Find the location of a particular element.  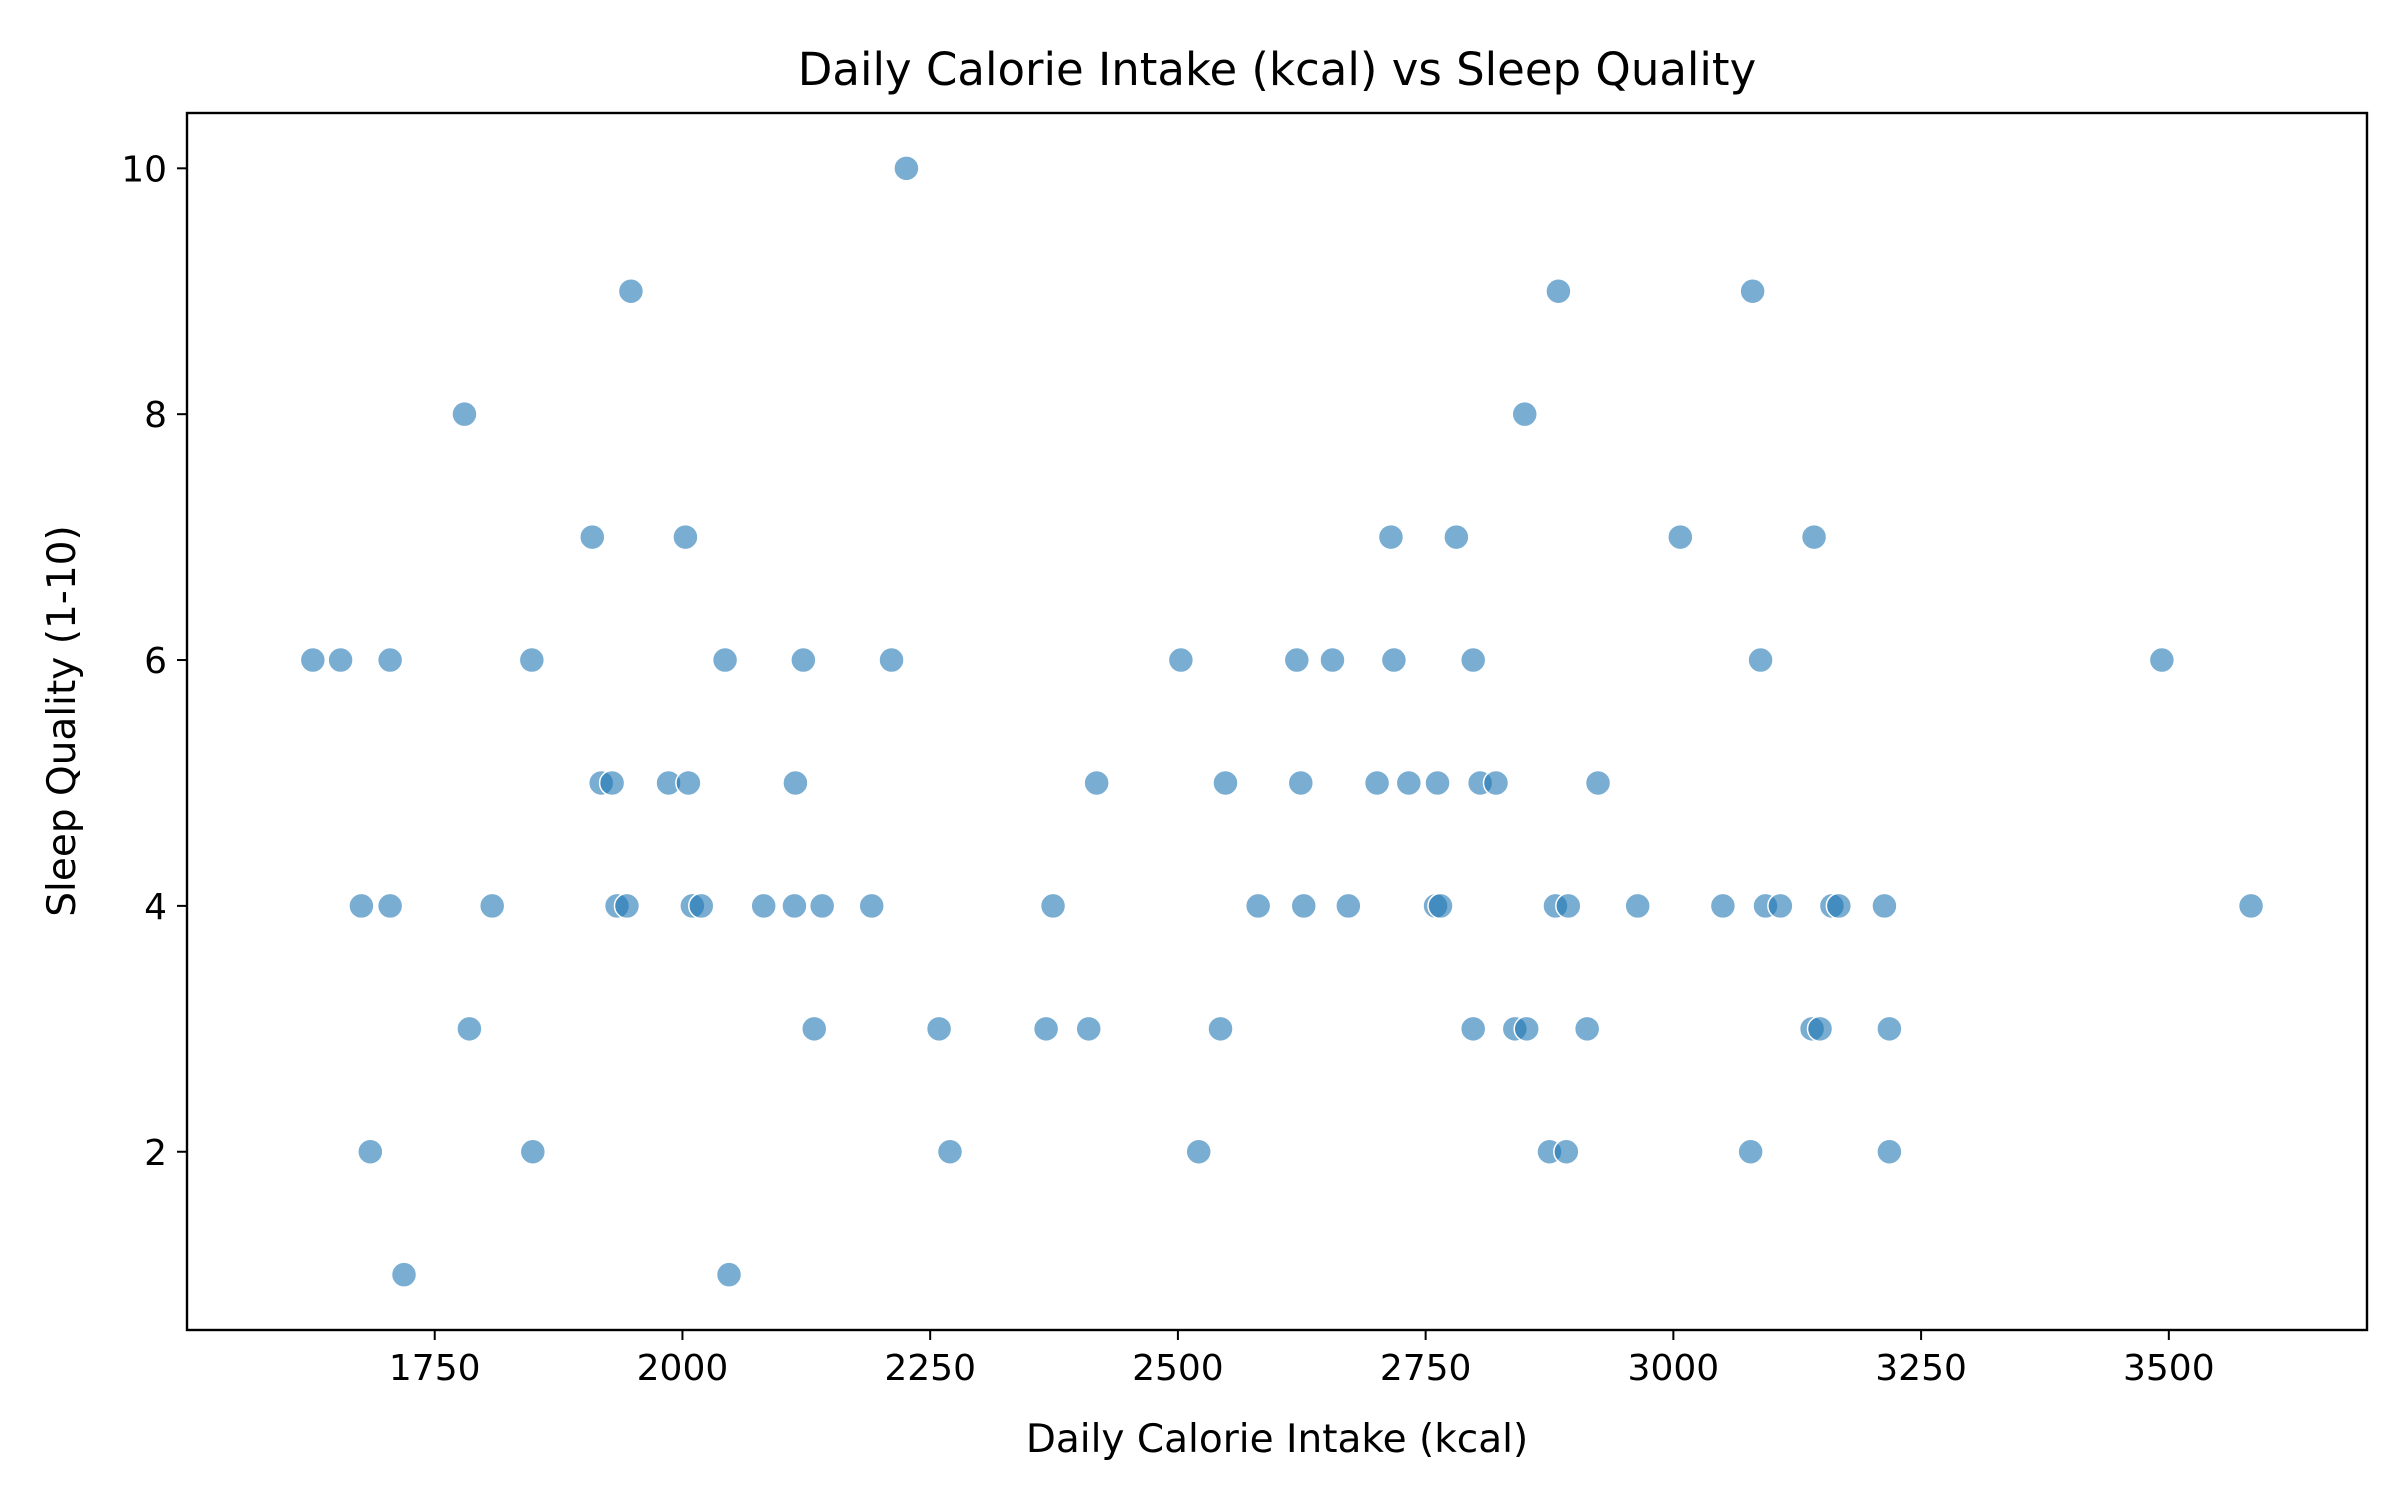

y-tick-label: 10 is located at coordinates (144, 169).